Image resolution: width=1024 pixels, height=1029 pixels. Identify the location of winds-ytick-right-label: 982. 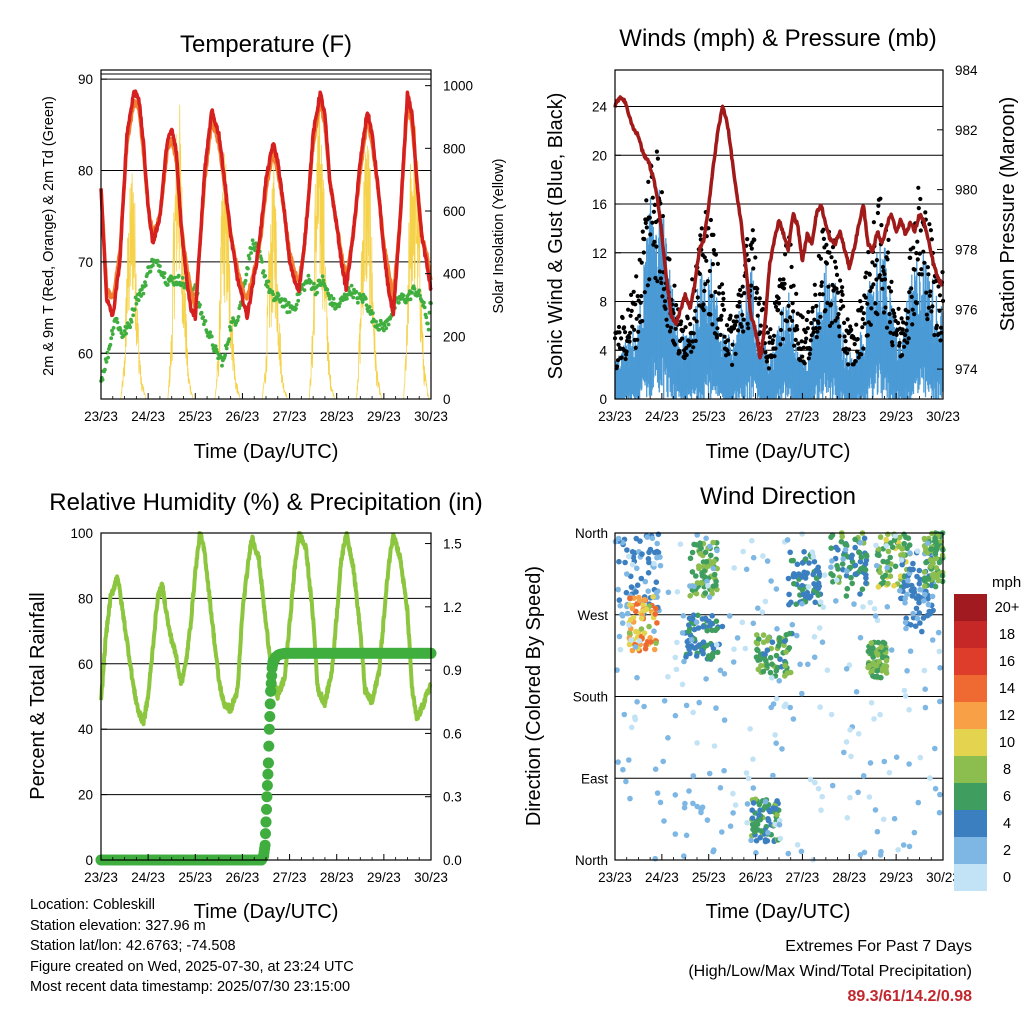
(966, 130).